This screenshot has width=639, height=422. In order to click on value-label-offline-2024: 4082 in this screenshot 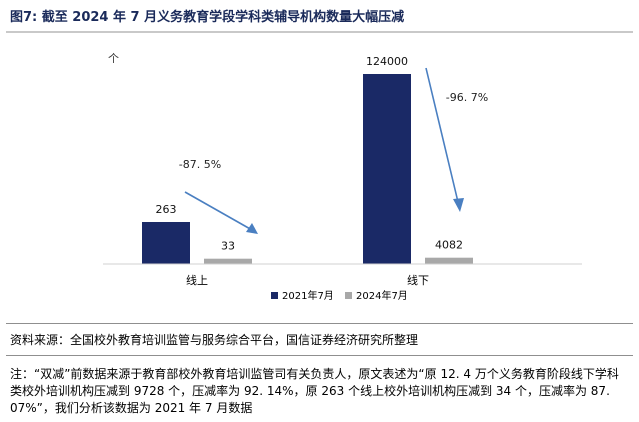, I will do `click(449, 245)`.